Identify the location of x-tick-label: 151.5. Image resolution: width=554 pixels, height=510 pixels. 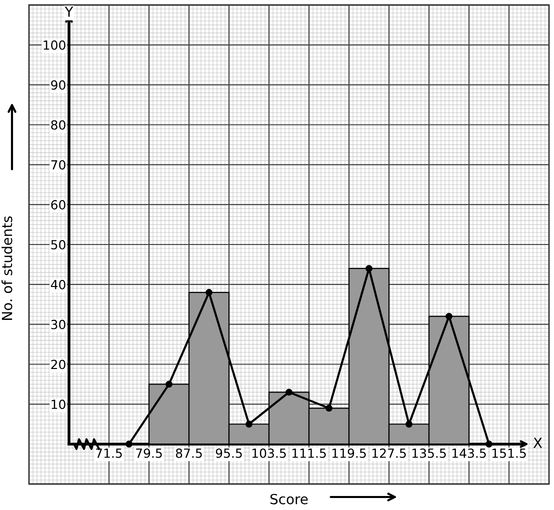
(509, 453).